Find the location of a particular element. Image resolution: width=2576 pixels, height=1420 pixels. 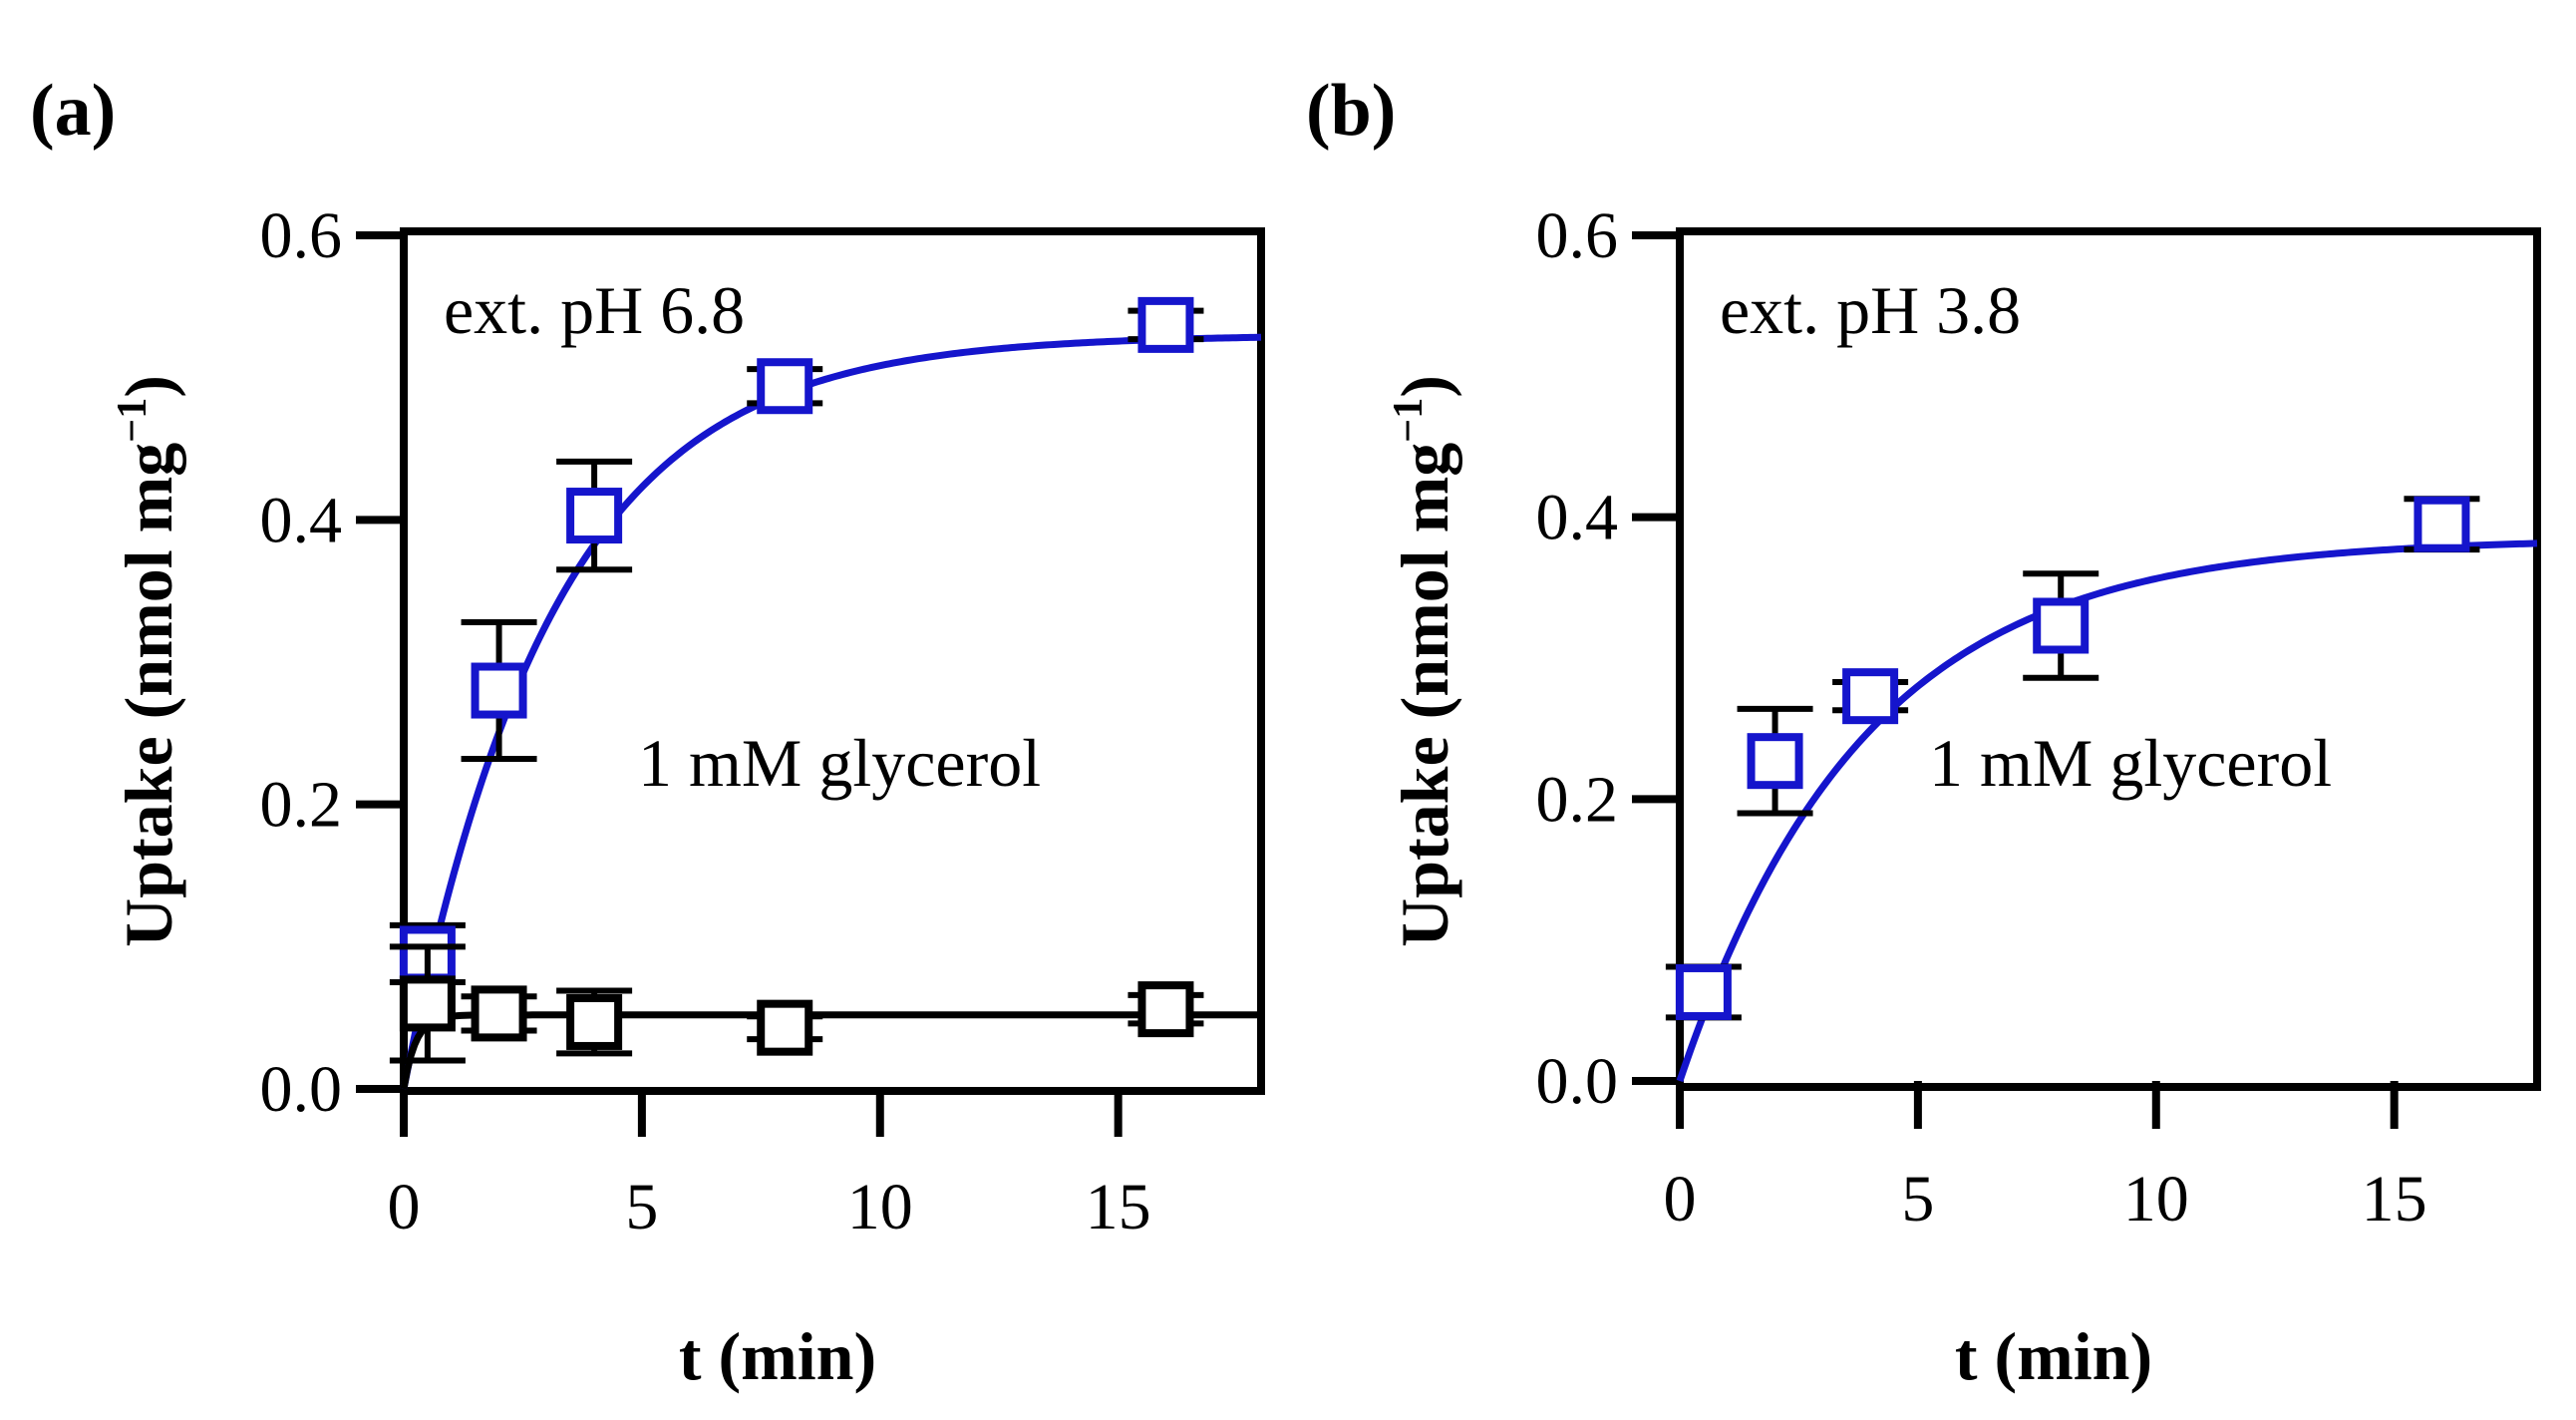

panel-b-label: (b) is located at coordinates (1351, 111).